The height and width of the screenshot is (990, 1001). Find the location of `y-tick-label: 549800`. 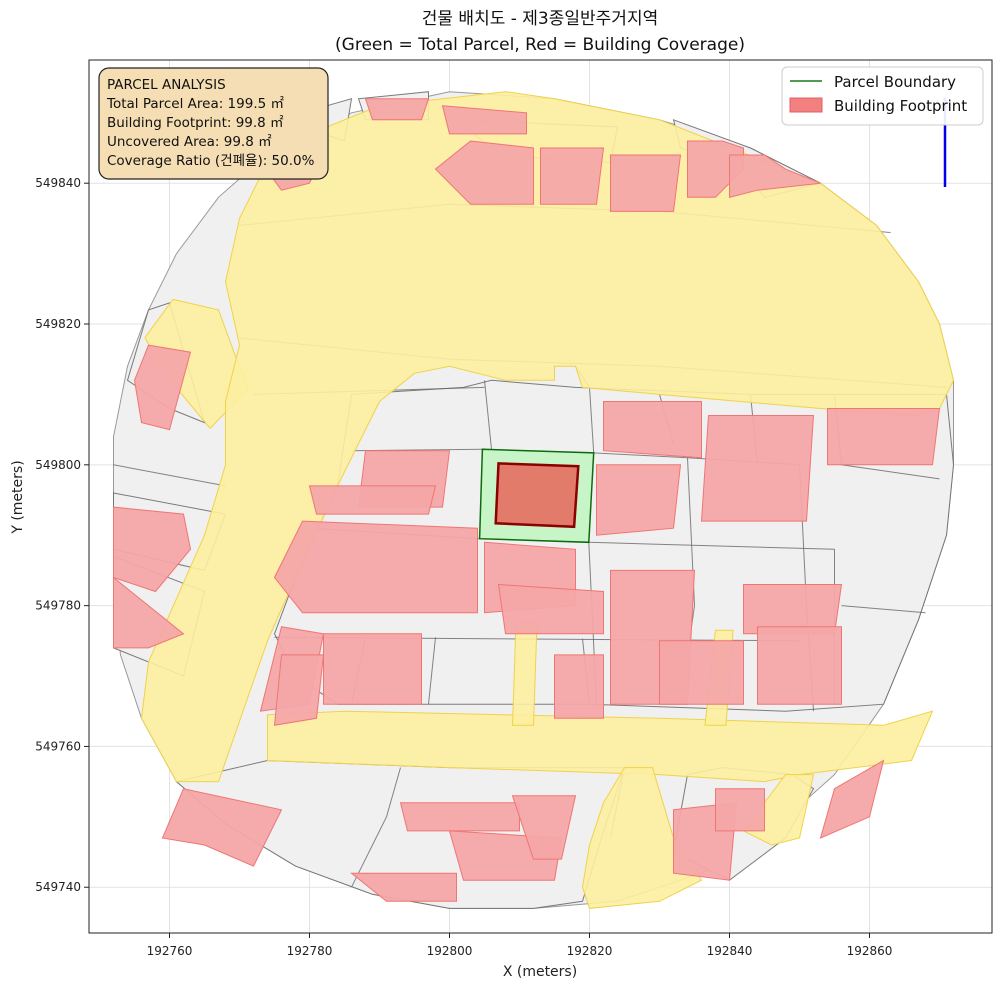

y-tick-label: 549800 is located at coordinates (58, 465).